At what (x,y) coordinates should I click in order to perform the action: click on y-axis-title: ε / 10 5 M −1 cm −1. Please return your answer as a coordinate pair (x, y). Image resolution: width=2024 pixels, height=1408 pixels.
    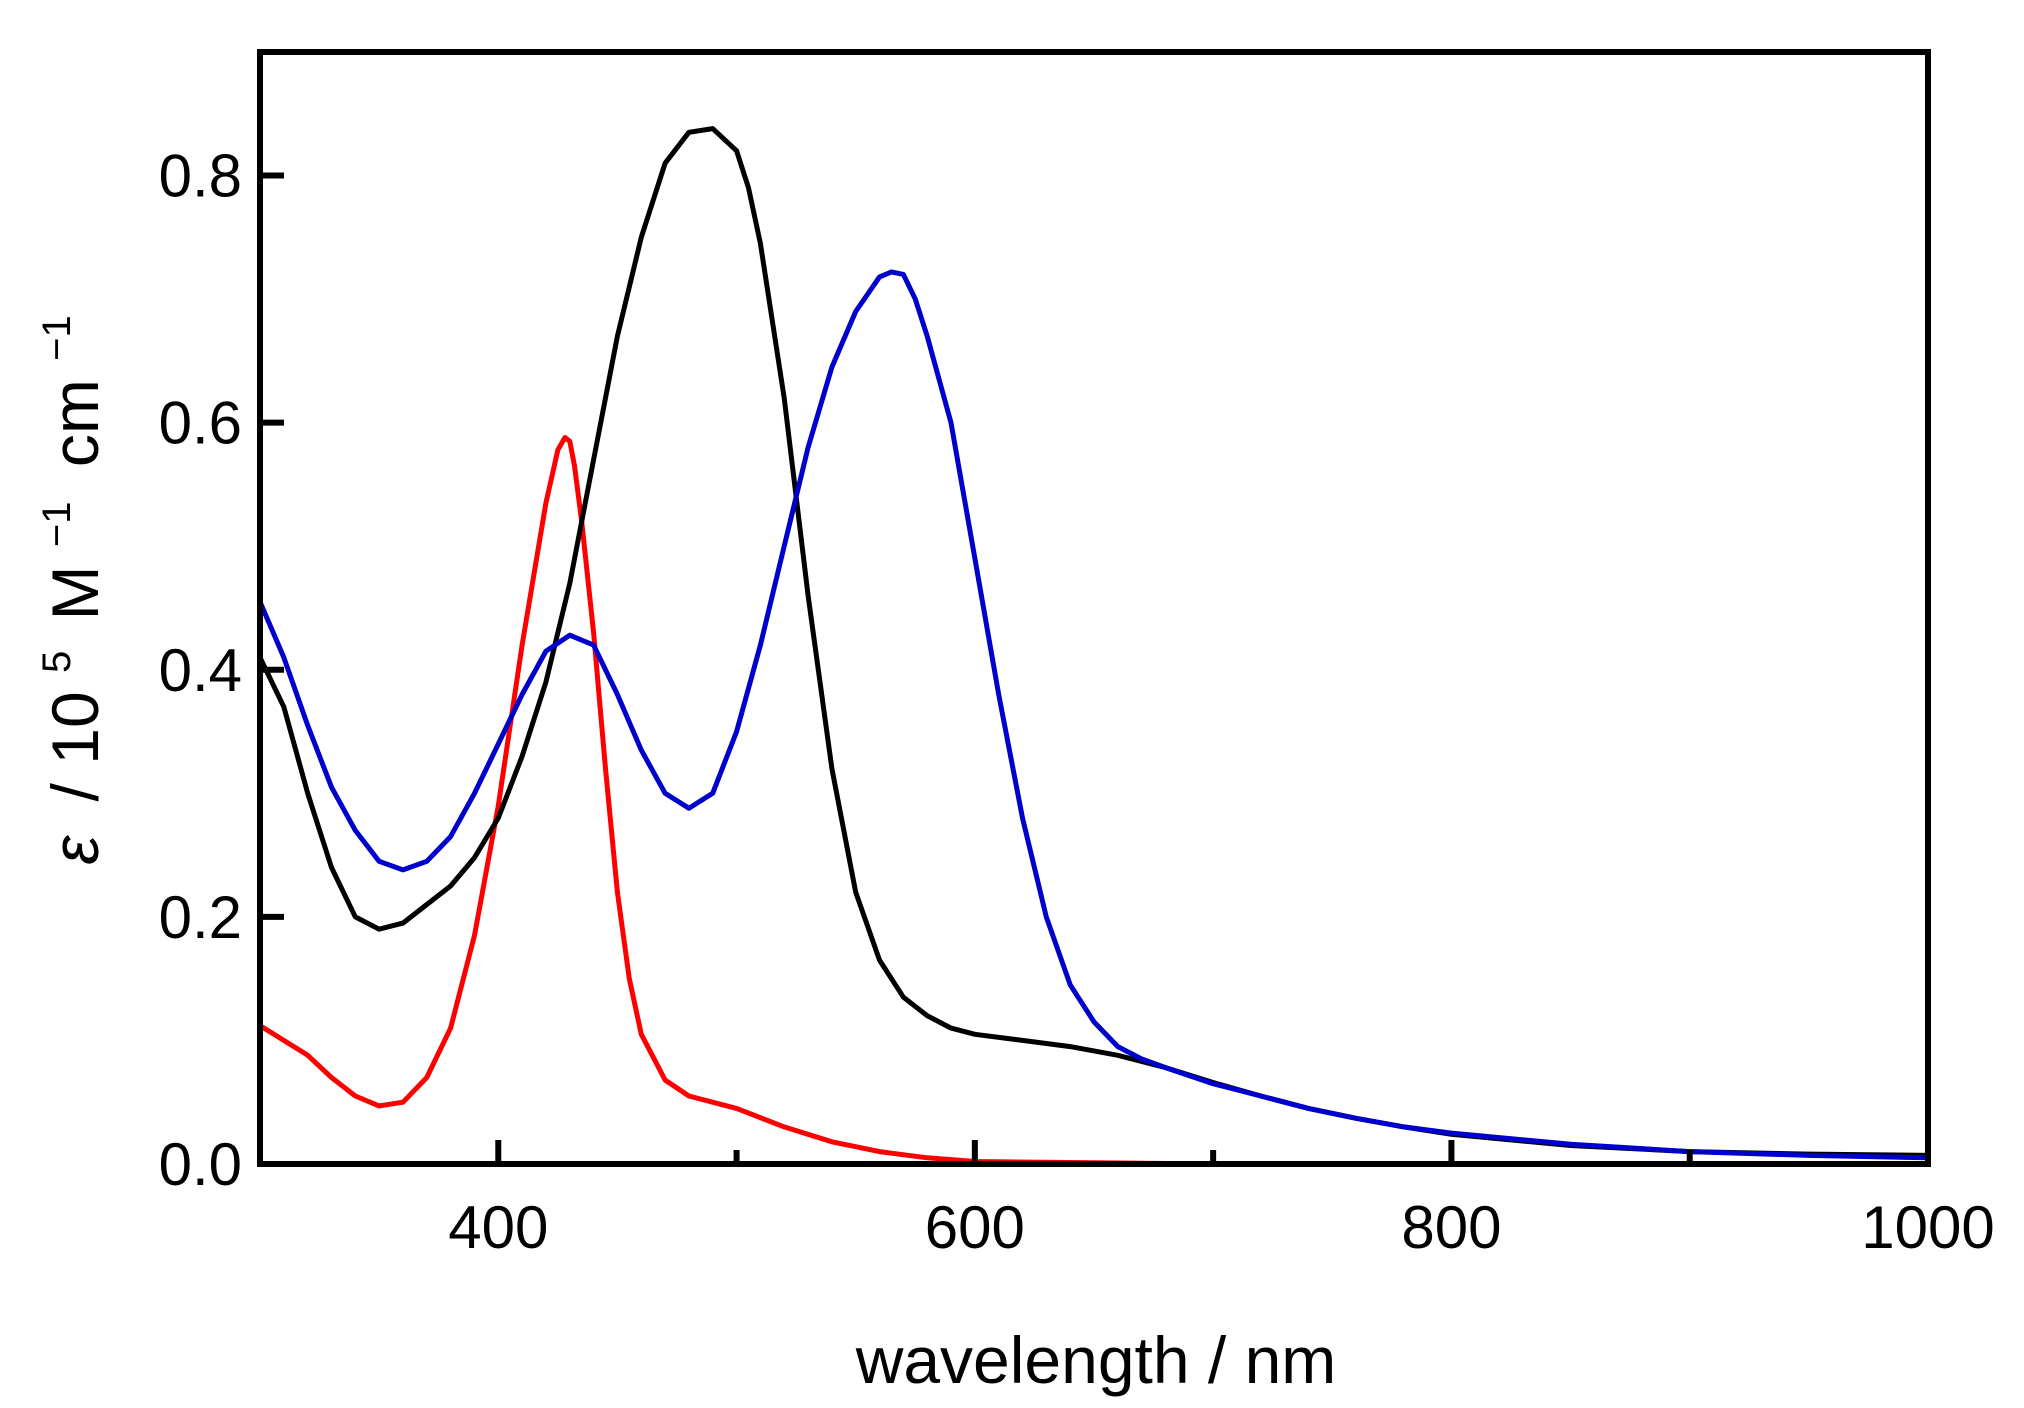
    Looking at the image, I should click on (61, 590).